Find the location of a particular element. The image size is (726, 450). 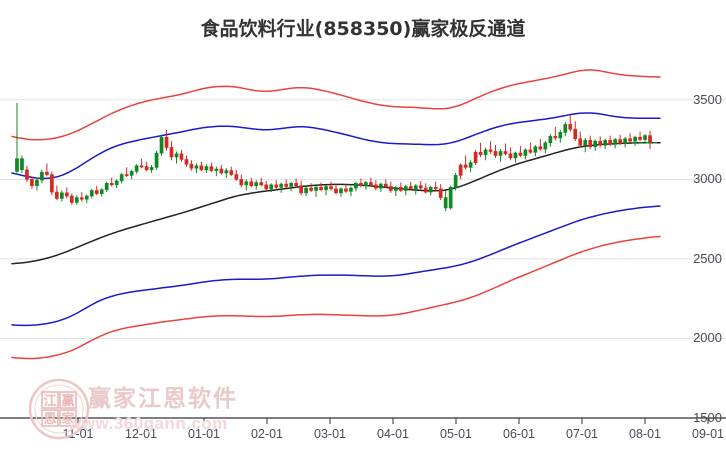

x-tick-label: 06-01 is located at coordinates (519, 434).